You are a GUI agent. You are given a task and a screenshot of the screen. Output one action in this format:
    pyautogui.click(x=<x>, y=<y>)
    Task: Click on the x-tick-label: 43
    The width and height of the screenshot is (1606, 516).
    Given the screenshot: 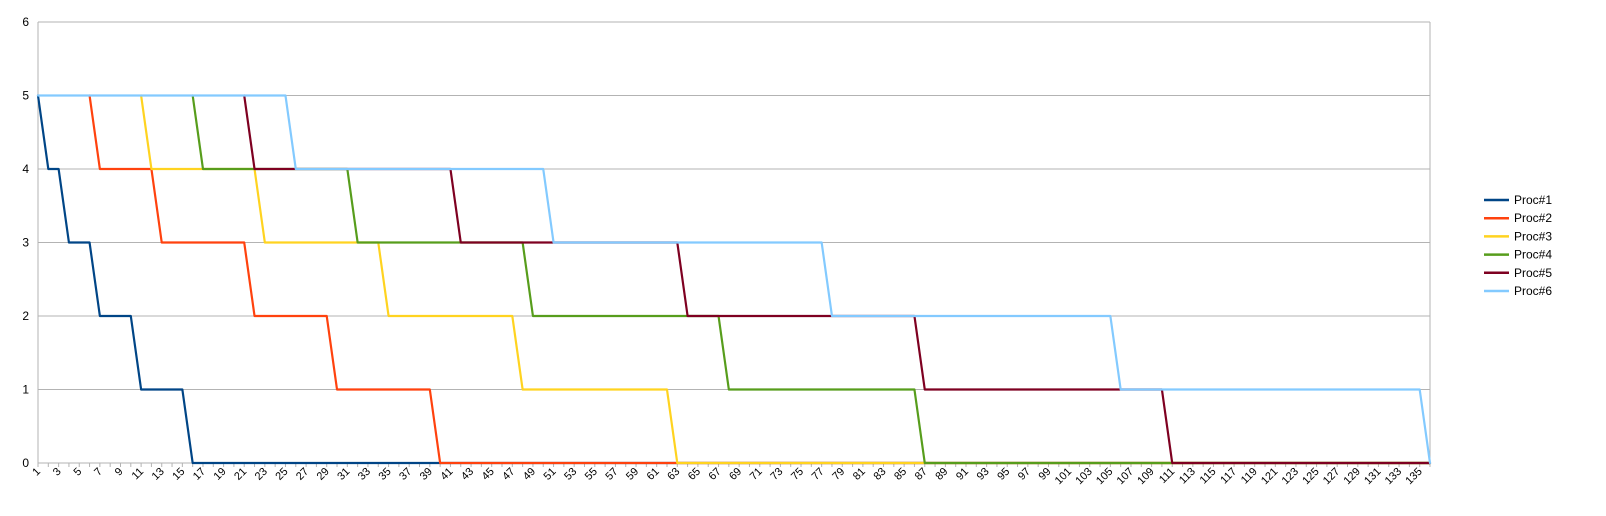 What is the action you would take?
    pyautogui.click(x=467, y=474)
    